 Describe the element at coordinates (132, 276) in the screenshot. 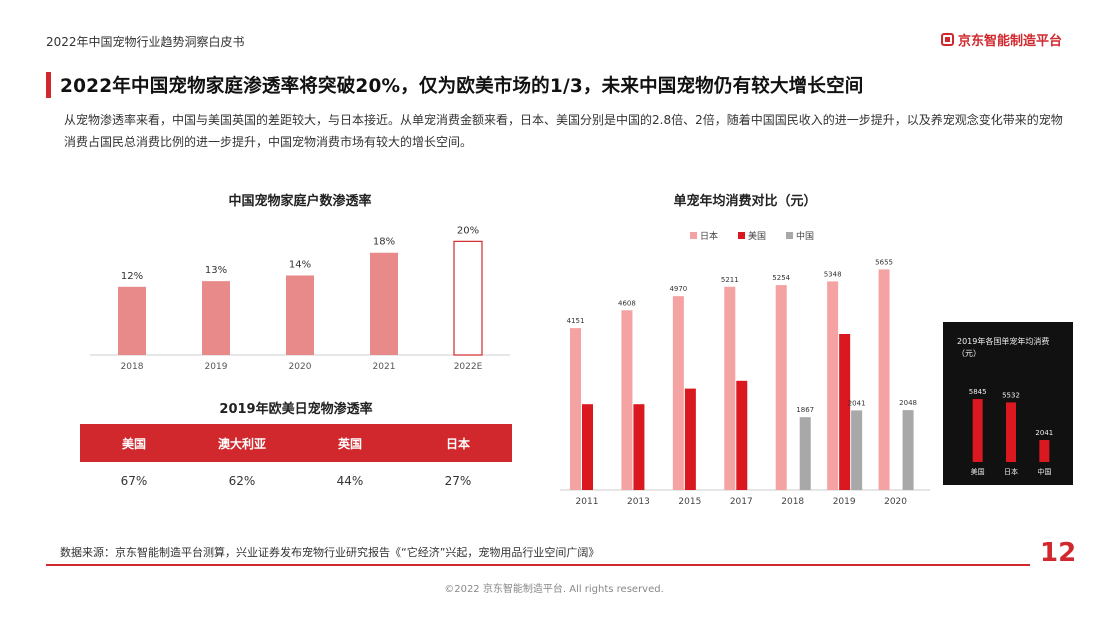

I see `data-label: 12%` at that location.